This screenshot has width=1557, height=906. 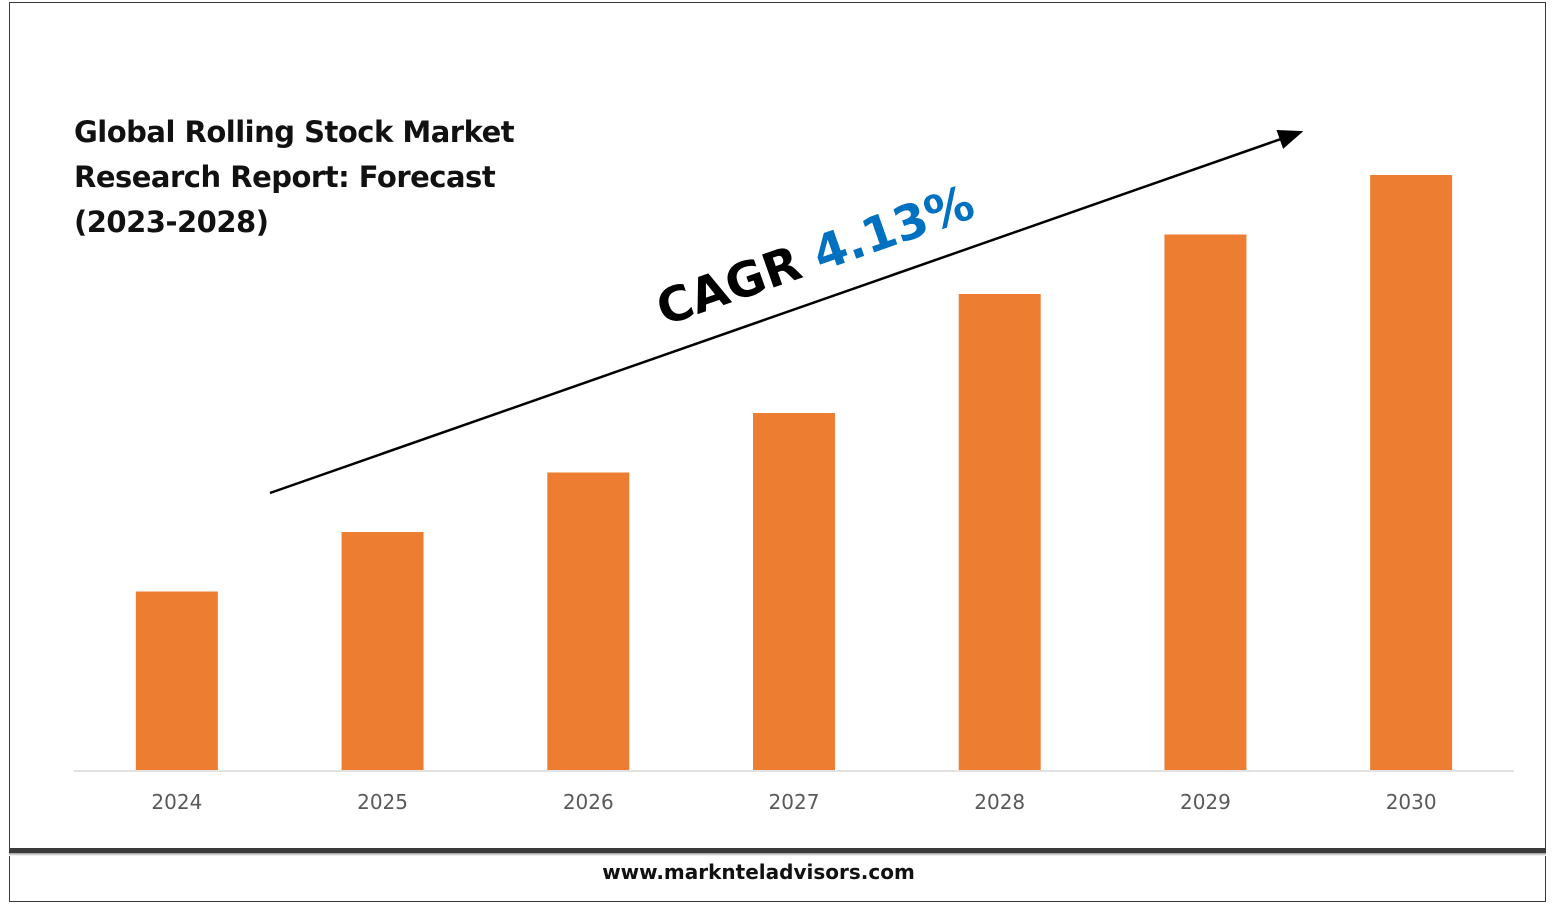 I want to click on x-tick-label-2025: 2025, so click(x=382, y=802).